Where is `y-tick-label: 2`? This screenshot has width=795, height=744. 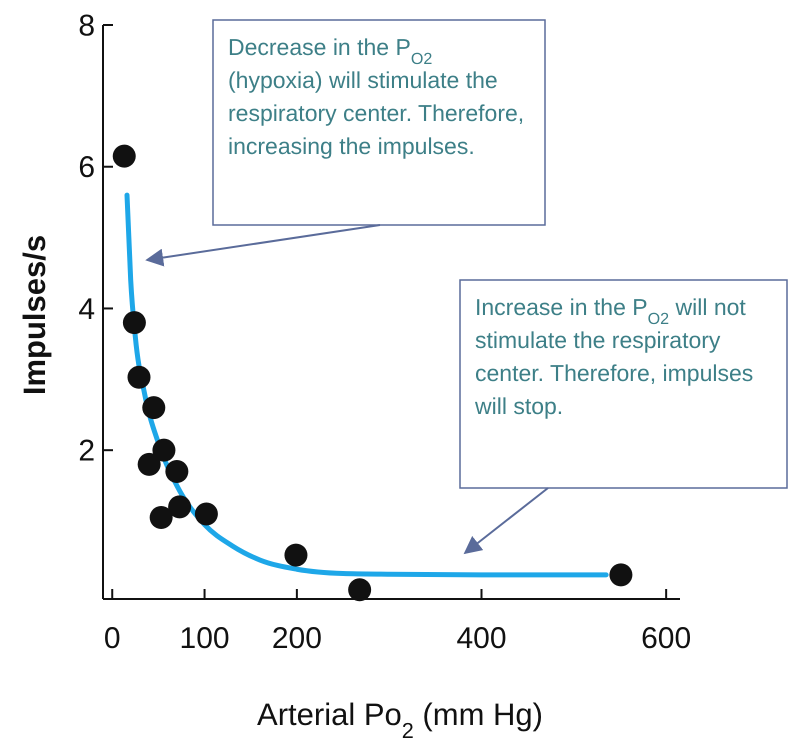
y-tick-label: 2 is located at coordinates (86, 451).